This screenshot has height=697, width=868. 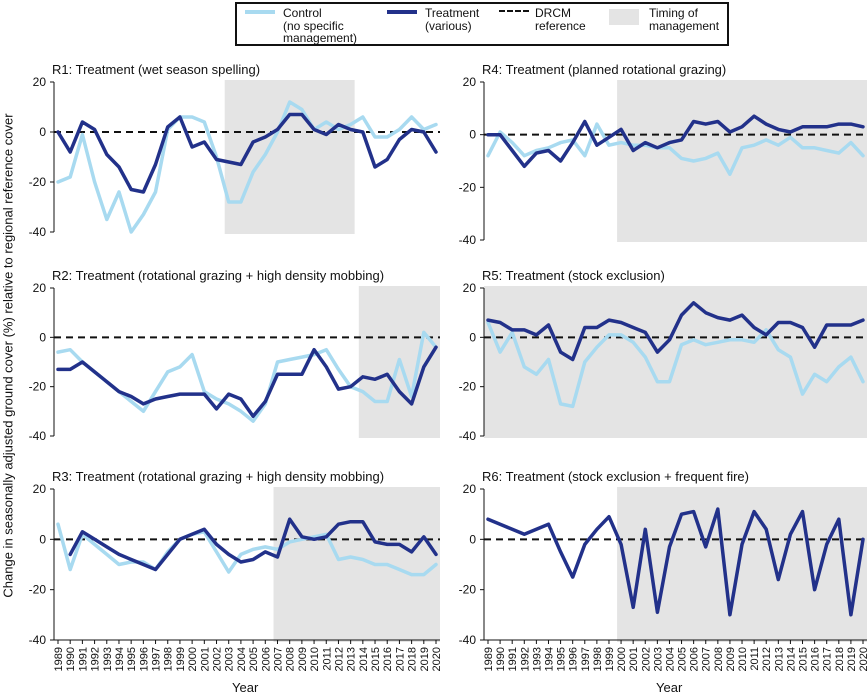 What do you see at coordinates (675, 331) in the screenshot?
I see `r5-treatment-line` at bounding box center [675, 331].